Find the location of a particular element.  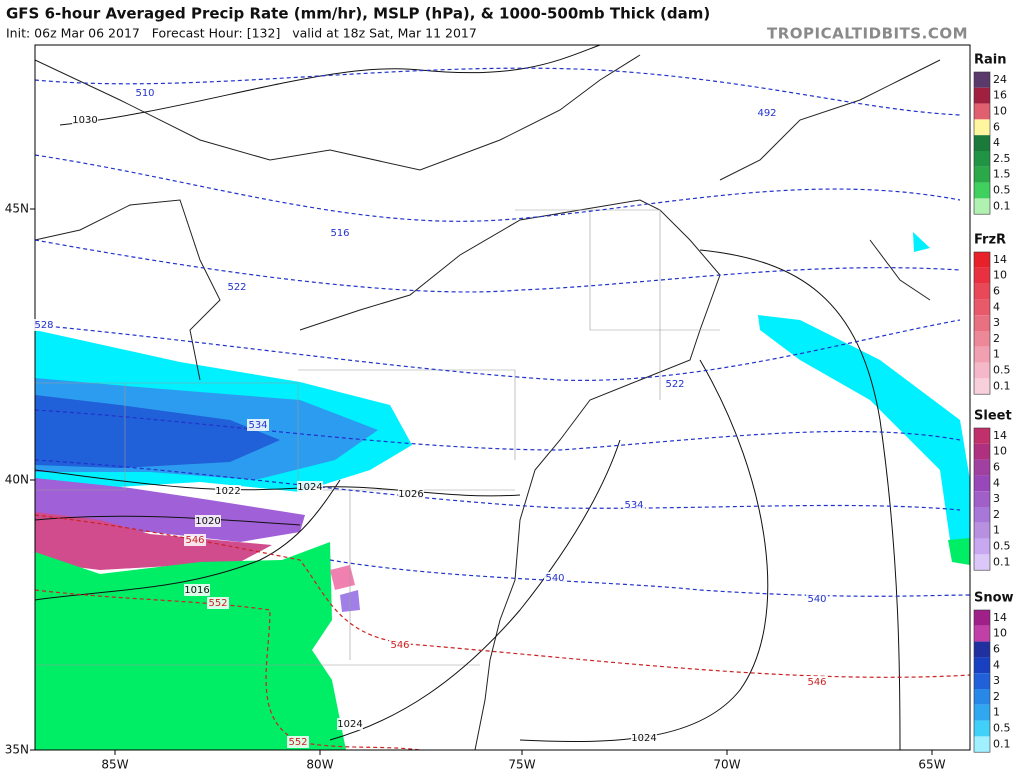

latitude-label: 40N is located at coordinates (17, 480).